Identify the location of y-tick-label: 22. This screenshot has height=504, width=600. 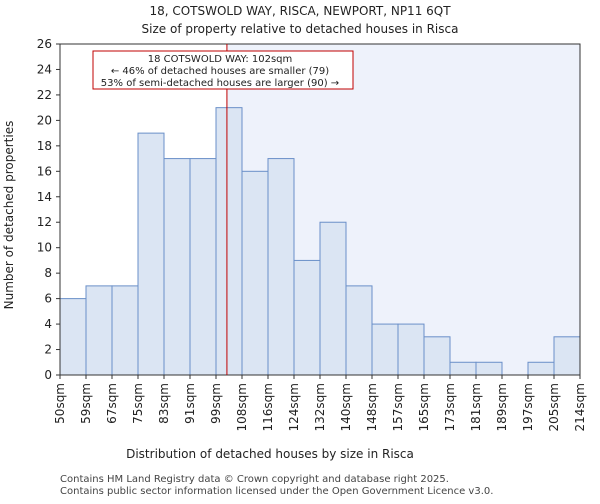
(44, 95).